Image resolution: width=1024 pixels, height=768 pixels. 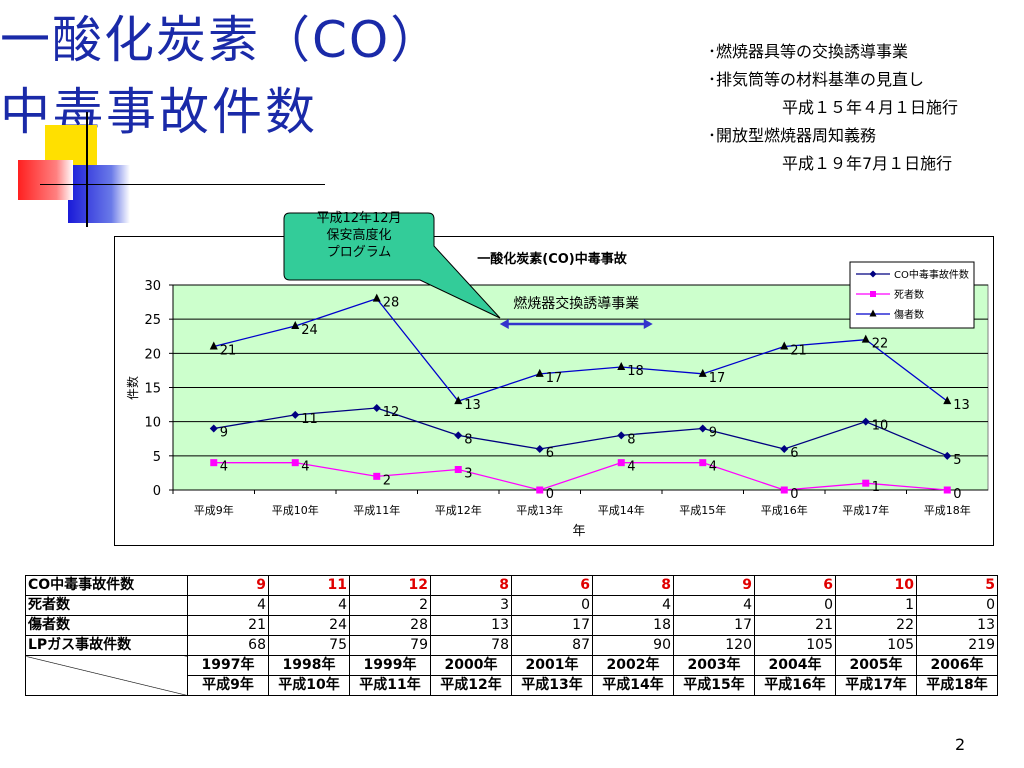 I want to click on data-label: 1, so click(x=876, y=487).